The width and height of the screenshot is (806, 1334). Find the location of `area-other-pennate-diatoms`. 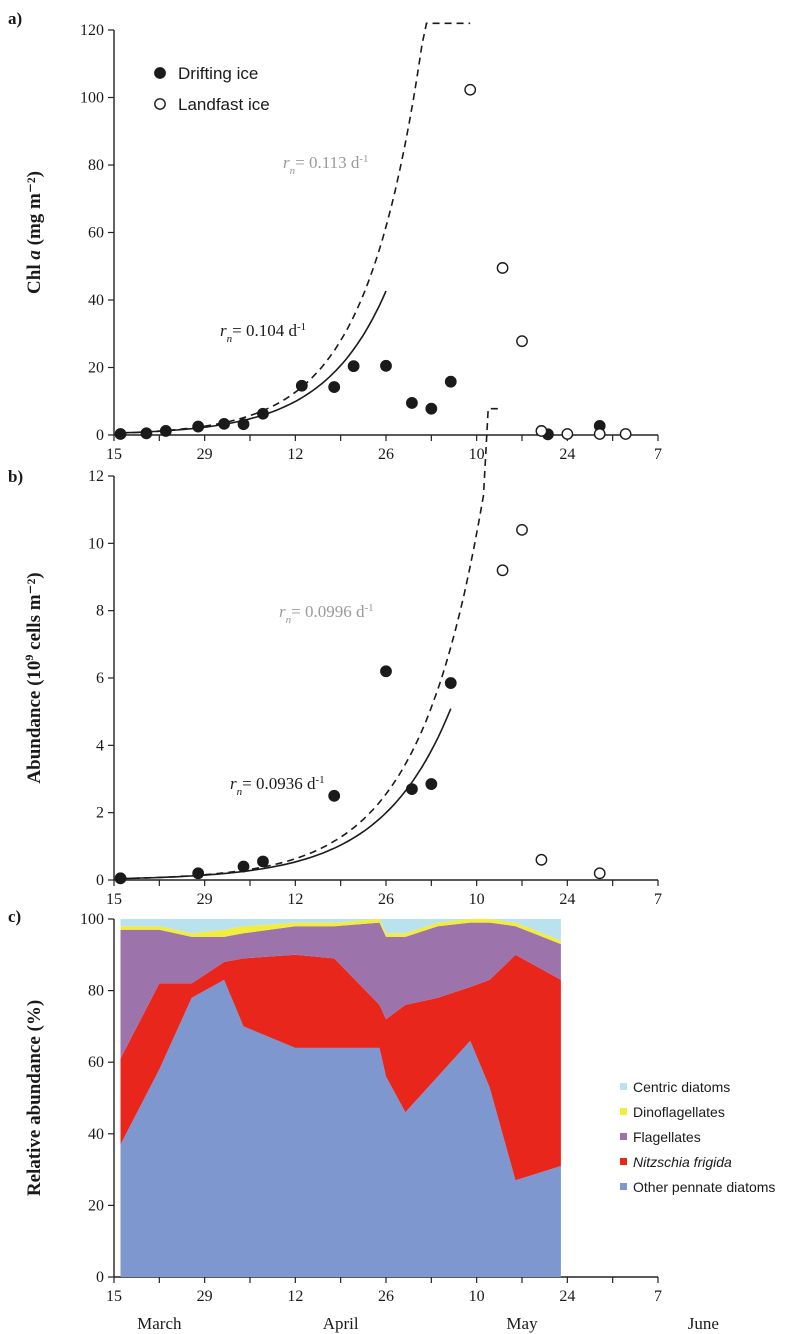

area-other-pennate-diatoms is located at coordinates (340, 1128).